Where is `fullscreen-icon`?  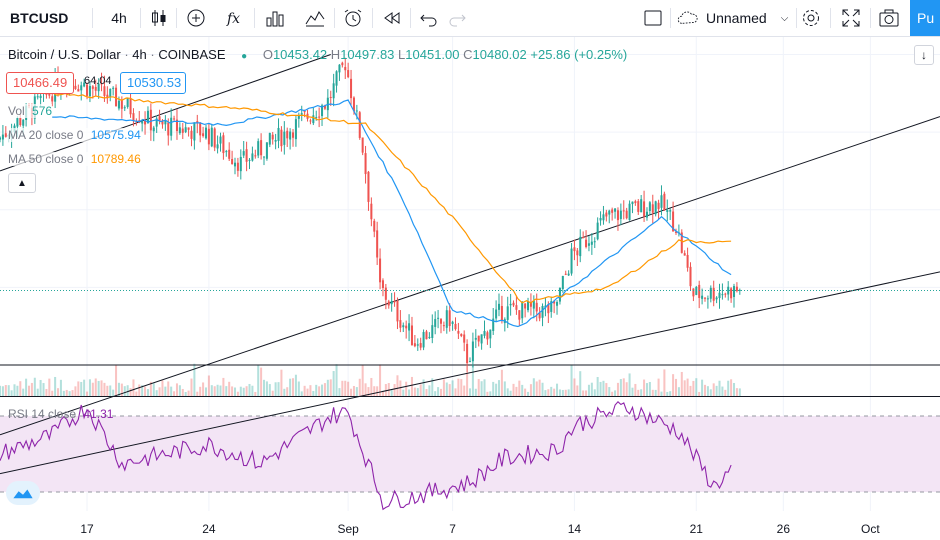
fullscreen-icon is located at coordinates (851, 18).